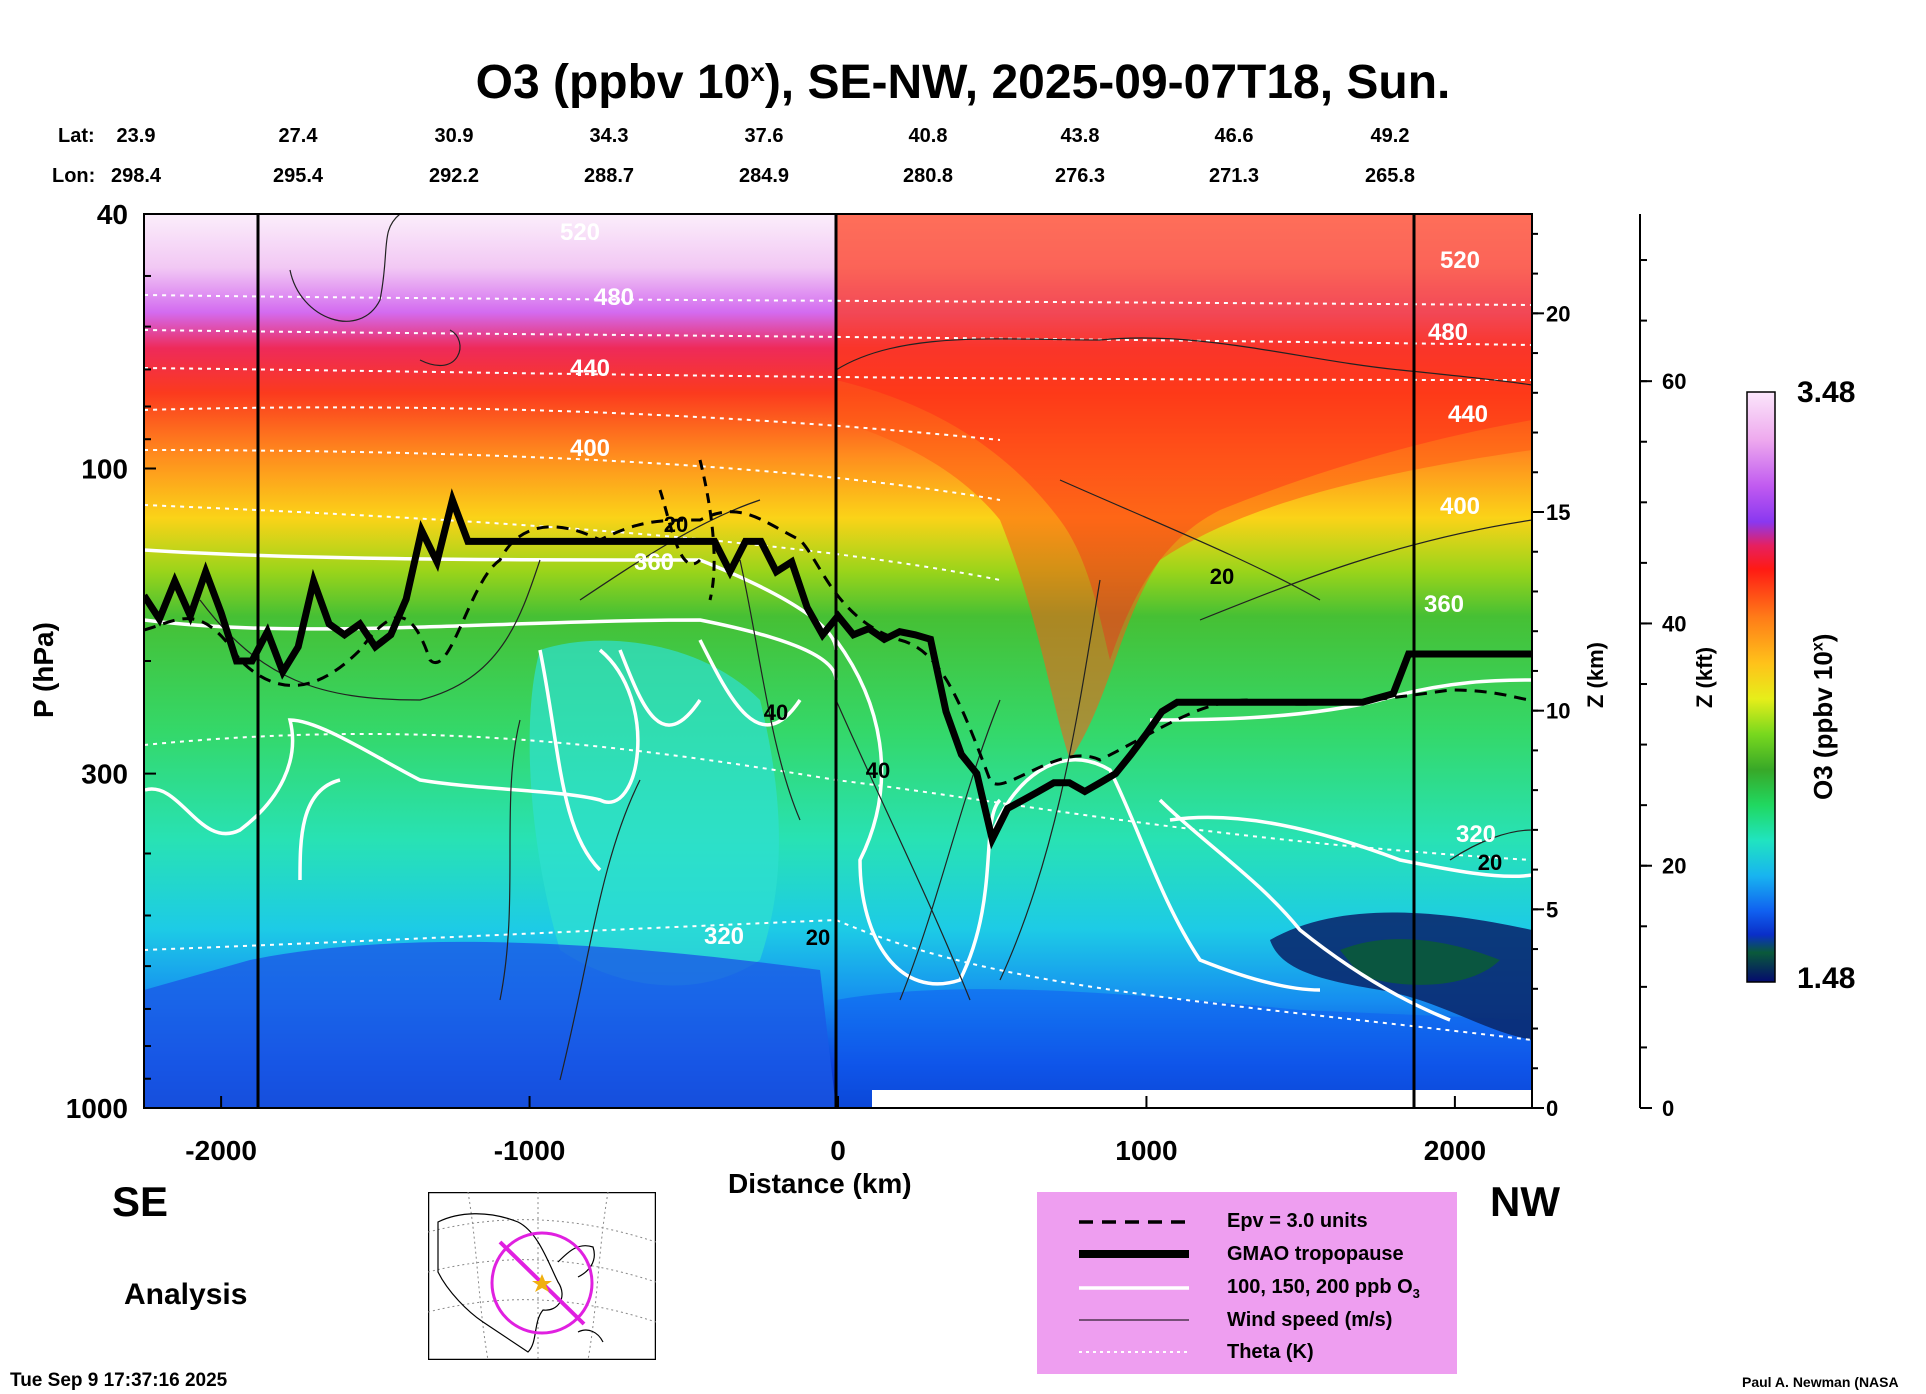 The width and height of the screenshot is (1926, 1394). I want to click on colorbar-label: O3 (ppbv 10x), so click(1823, 716).